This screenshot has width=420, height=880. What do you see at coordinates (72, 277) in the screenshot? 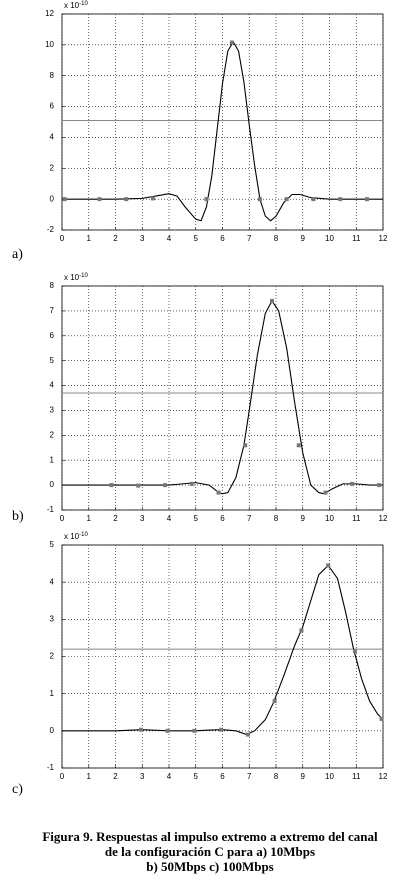
I see `multiplier-base: x 10` at bounding box center [72, 277].